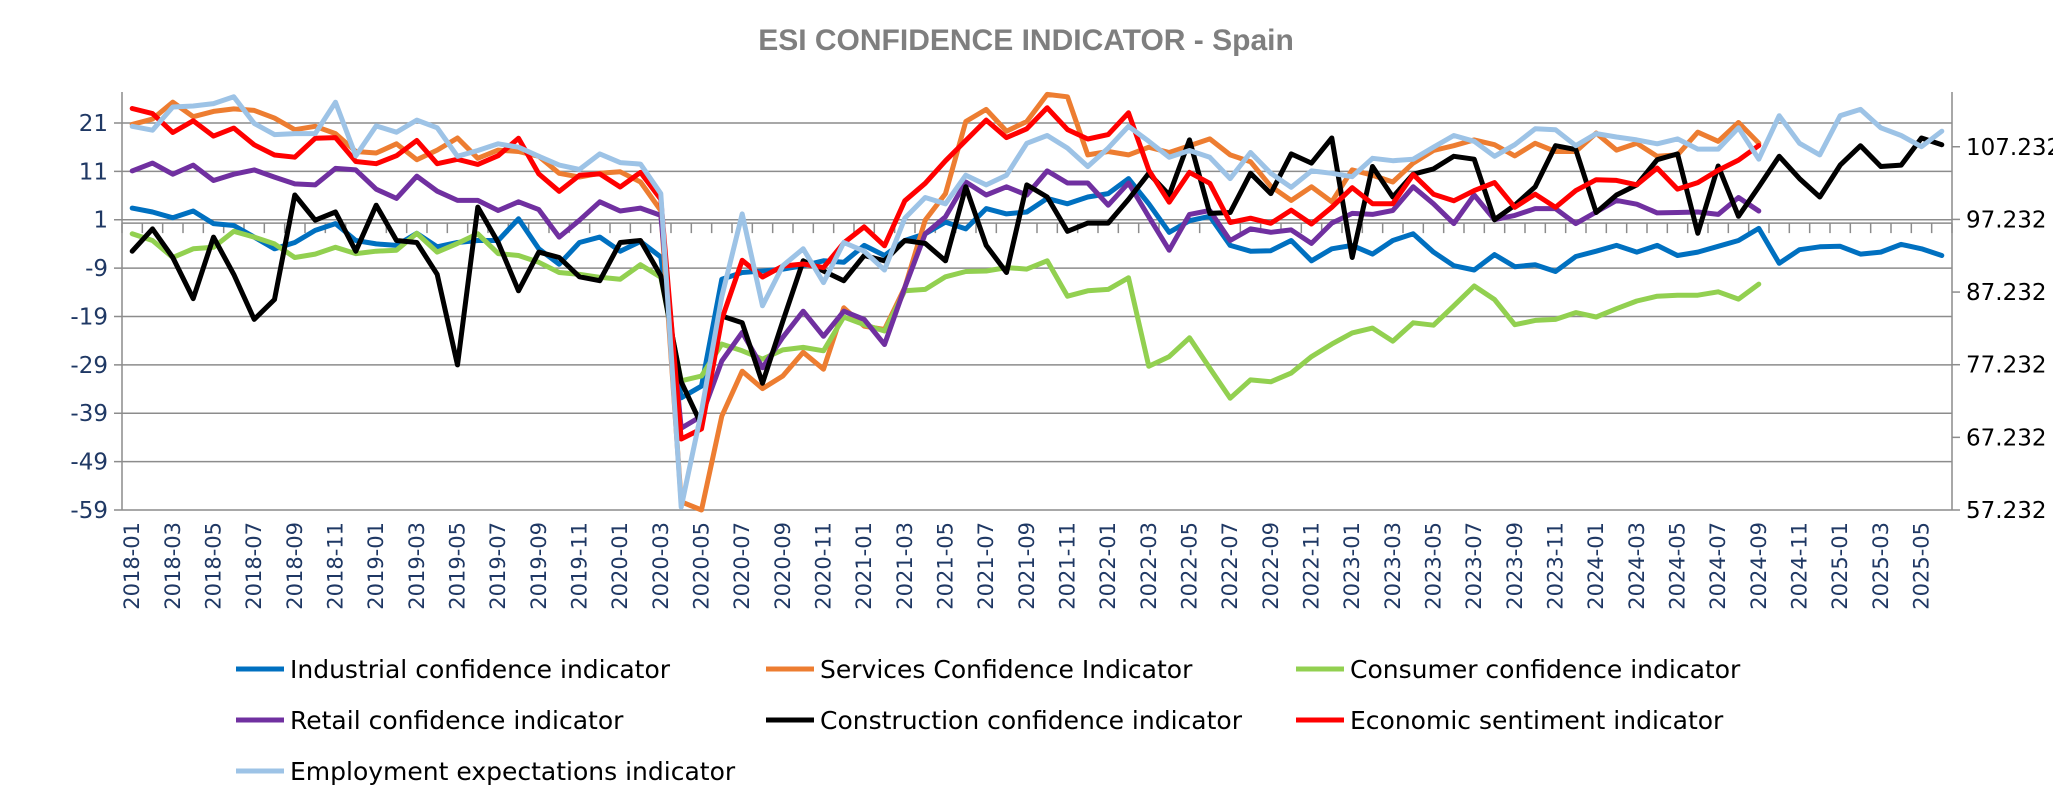 The image size is (2053, 806). I want to click on x-tick-label: 2019-11, so click(580, 566).